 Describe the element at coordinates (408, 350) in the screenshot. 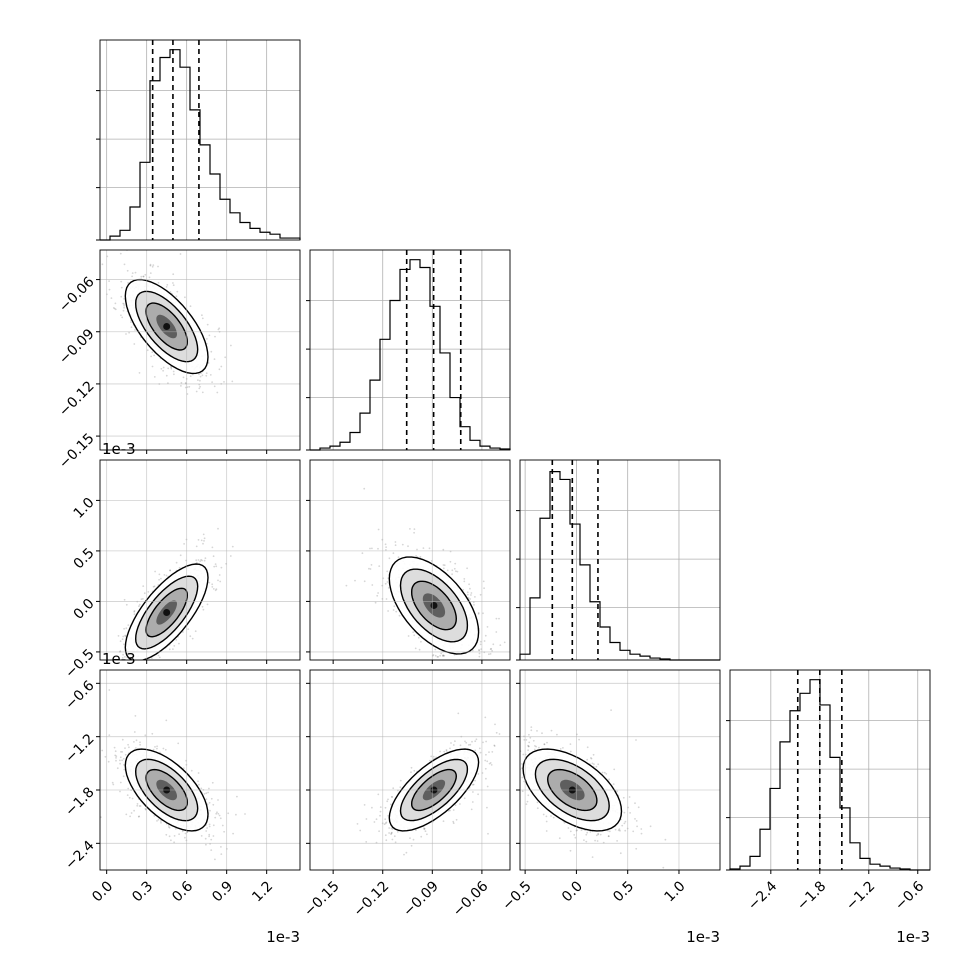

I see `hist-panel-p1` at that location.